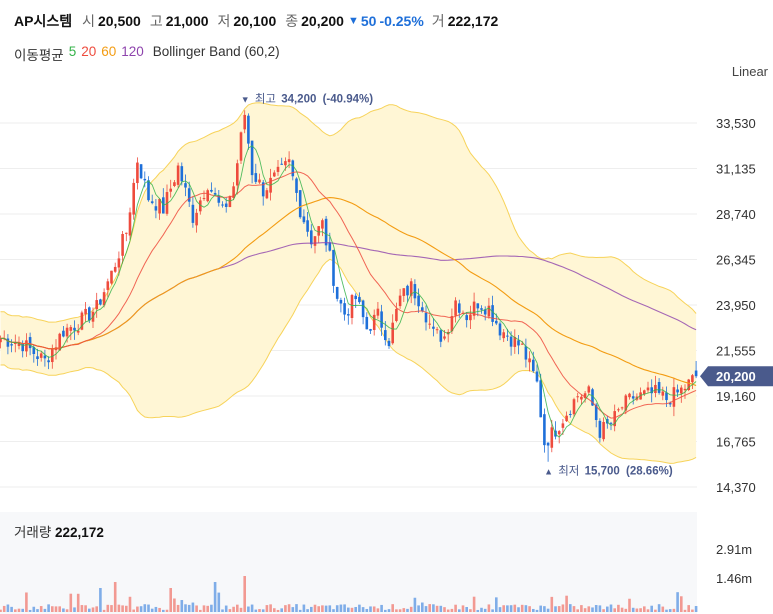  Describe the element at coordinates (132, 51) in the screenshot. I see `ma-120-period: 120` at that location.